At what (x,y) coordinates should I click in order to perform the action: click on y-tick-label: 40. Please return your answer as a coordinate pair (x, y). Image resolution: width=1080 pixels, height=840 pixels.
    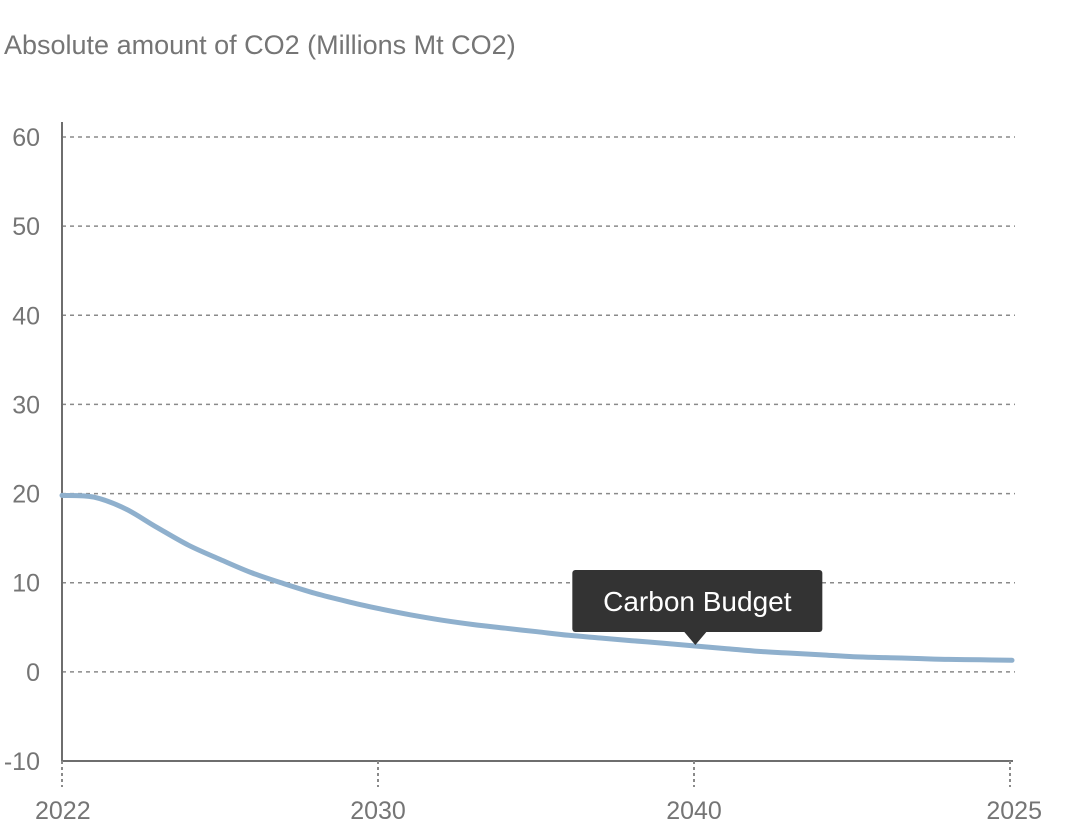
    Looking at the image, I should click on (26, 316).